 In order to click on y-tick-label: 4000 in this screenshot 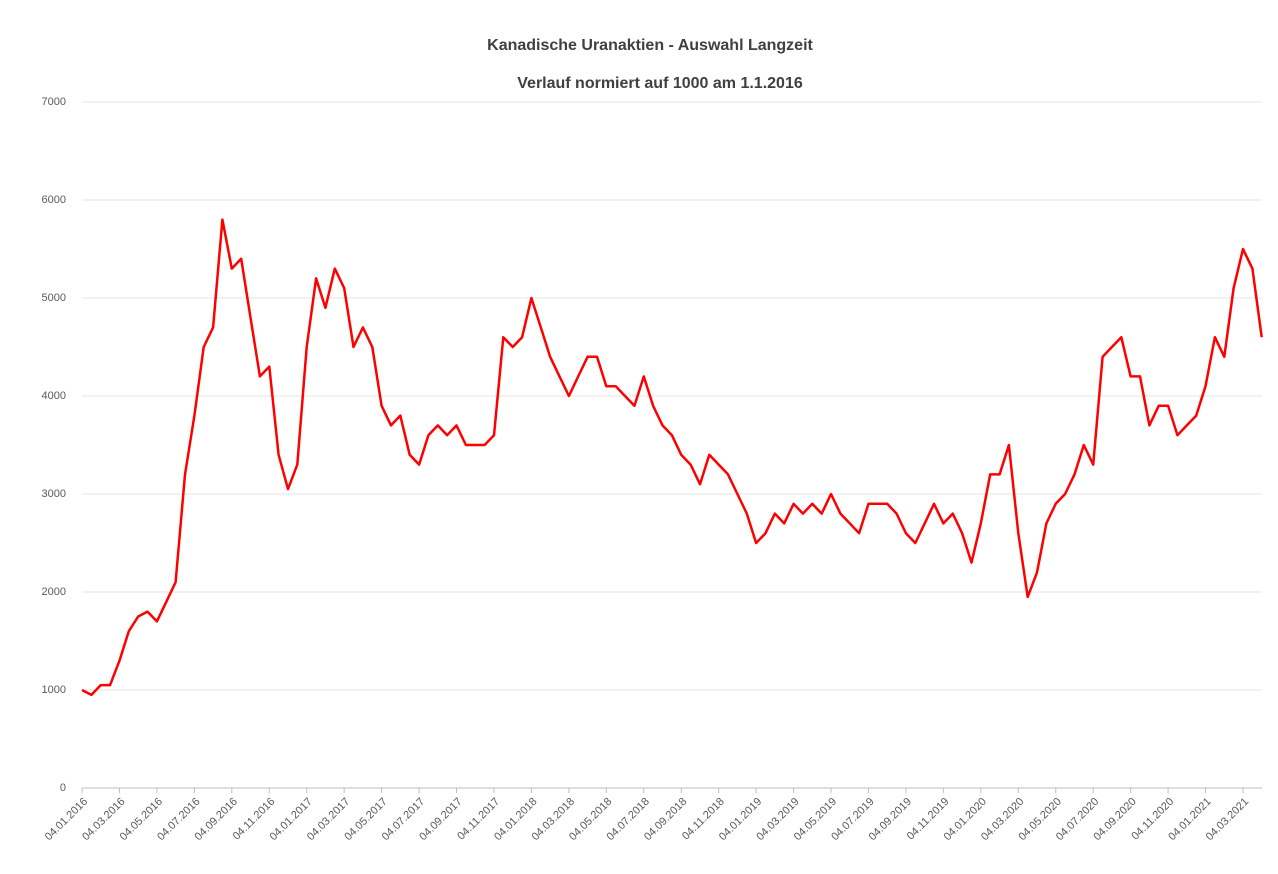, I will do `click(54, 396)`.